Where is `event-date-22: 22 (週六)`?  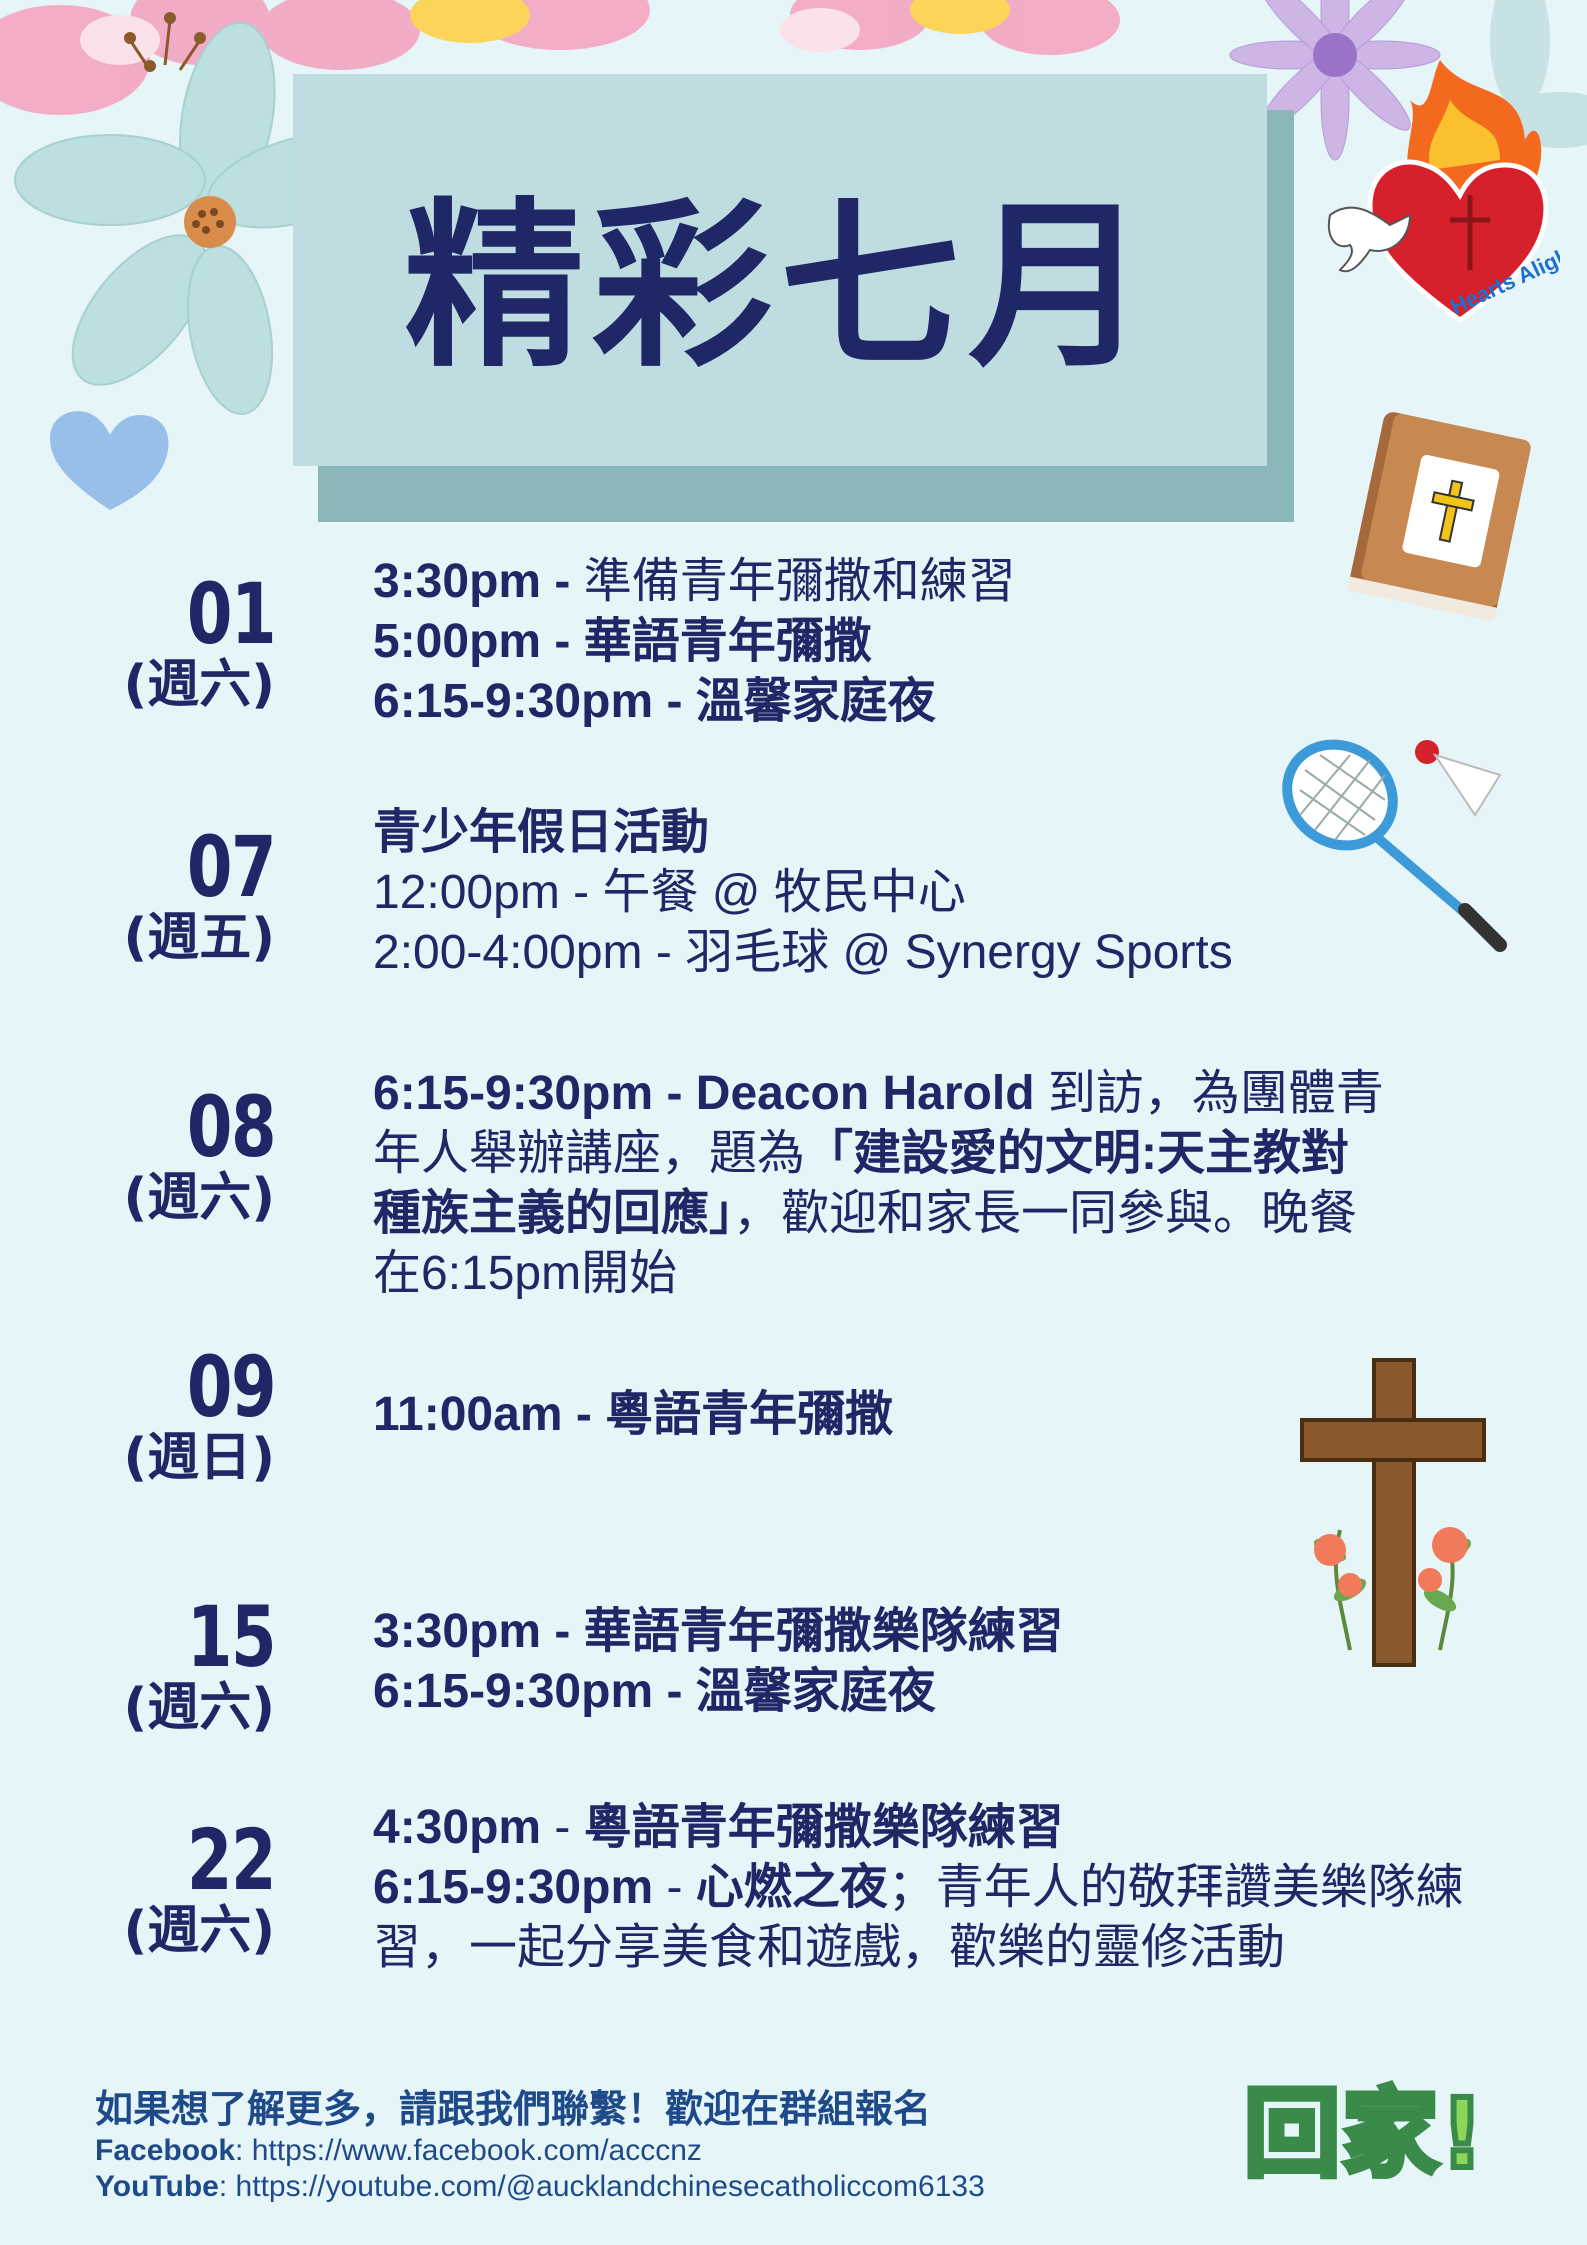 event-date-22: 22 (週六) is located at coordinates (199, 1886).